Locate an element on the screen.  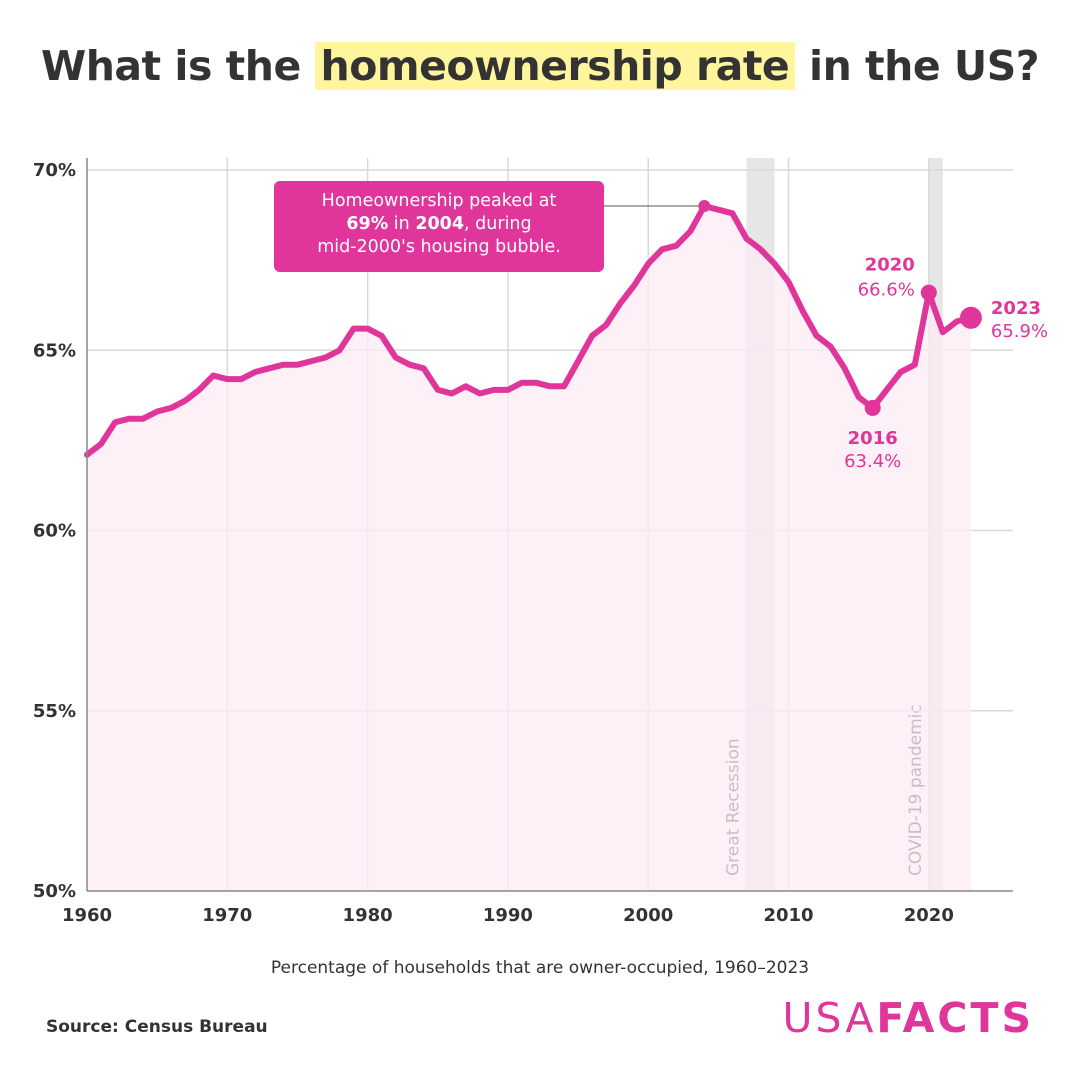
x-tick-label: 1990 is located at coordinates (508, 915).